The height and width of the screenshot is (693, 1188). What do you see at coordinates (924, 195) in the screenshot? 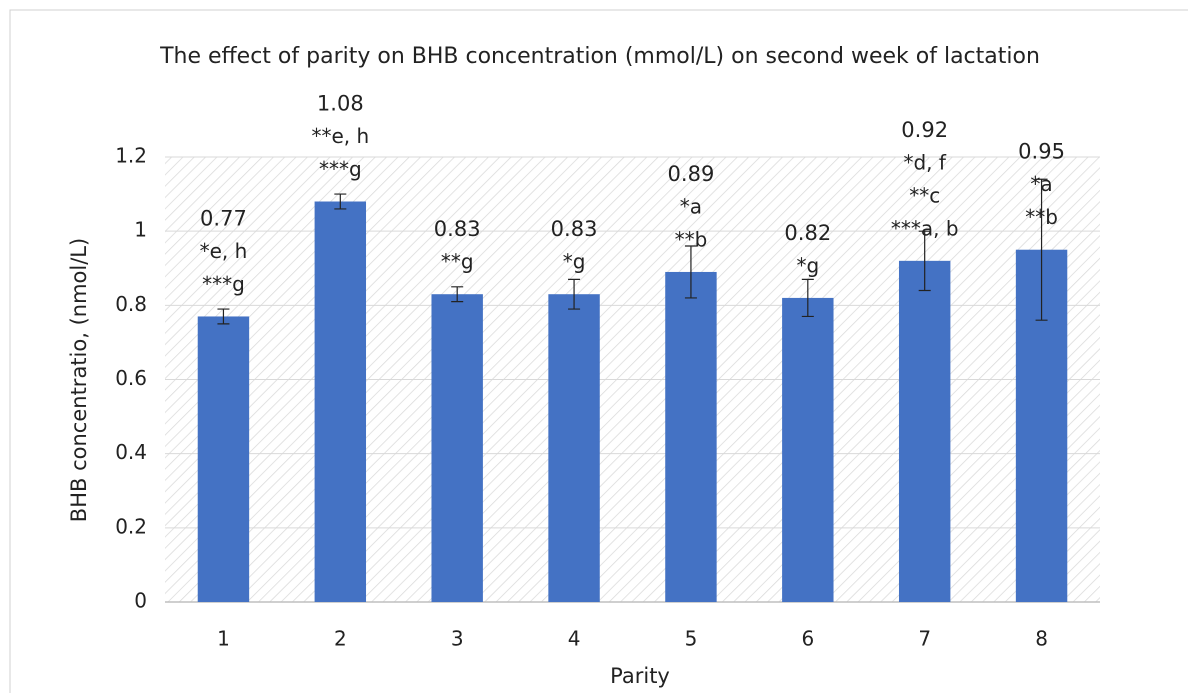
I see `annotation: **c` at bounding box center [924, 195].